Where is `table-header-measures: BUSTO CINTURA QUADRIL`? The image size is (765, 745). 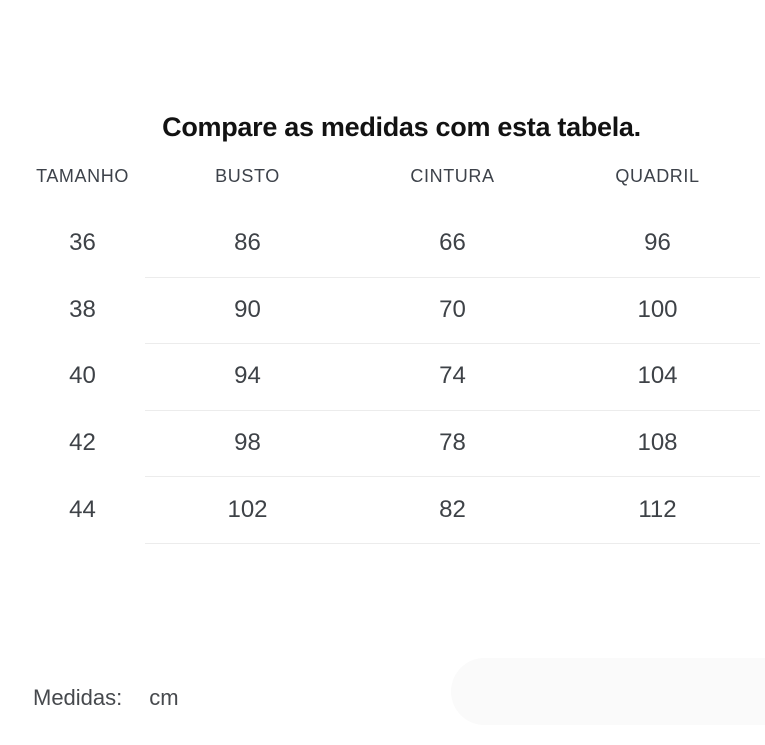
table-header-measures: BUSTO CINTURA QUADRIL is located at coordinates (452, 176).